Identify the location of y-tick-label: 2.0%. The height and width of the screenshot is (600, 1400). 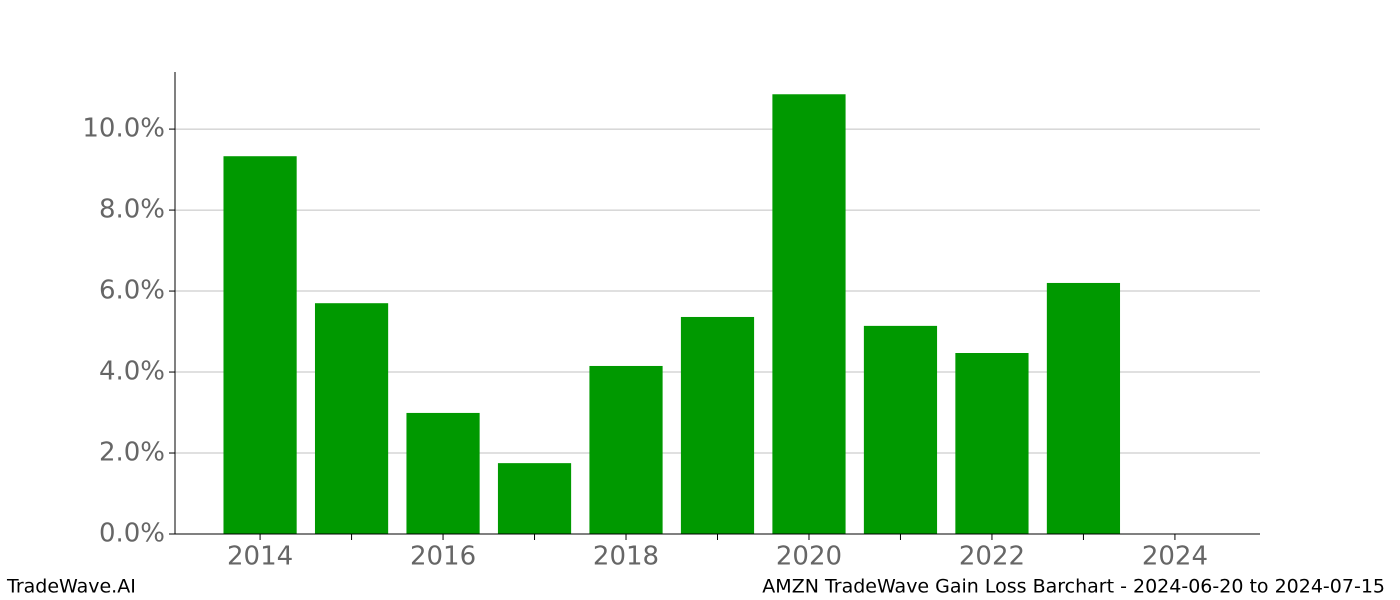
(132, 453).